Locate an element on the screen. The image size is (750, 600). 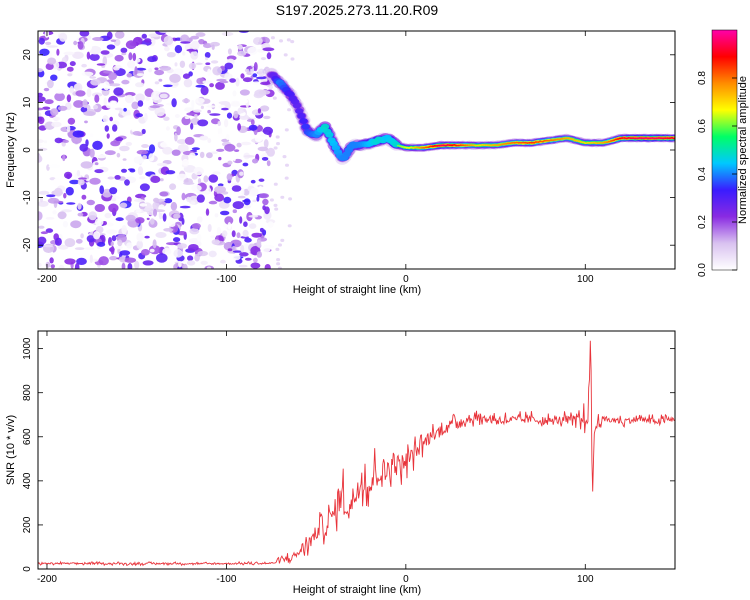
colorbar-tick-label: 0.0 is located at coordinates (702, 270).